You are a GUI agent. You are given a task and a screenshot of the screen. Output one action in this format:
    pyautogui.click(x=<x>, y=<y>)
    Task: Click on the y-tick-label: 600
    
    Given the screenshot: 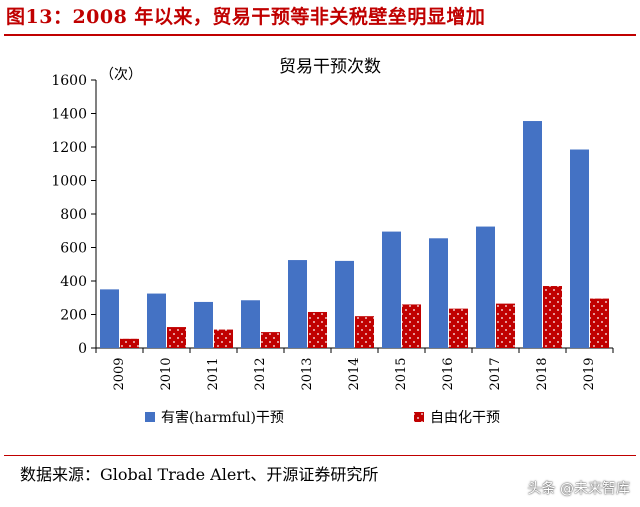 What is the action you would take?
    pyautogui.click(x=73, y=249)
    